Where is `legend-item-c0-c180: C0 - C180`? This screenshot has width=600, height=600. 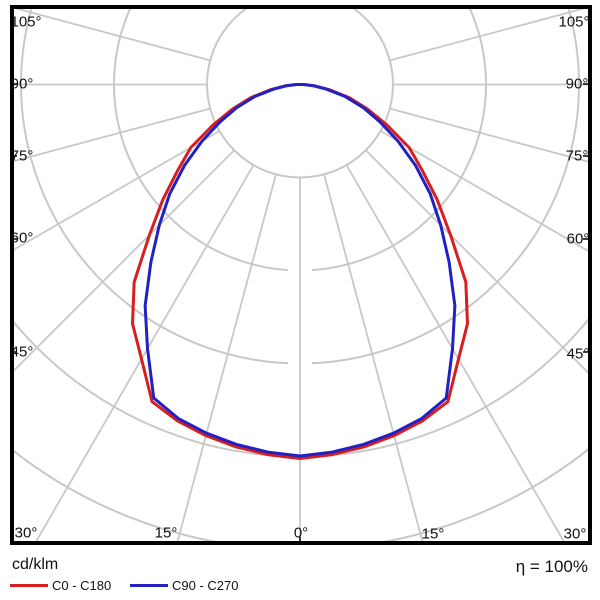 legend-item-c0-c180: C0 - C180 is located at coordinates (70, 586).